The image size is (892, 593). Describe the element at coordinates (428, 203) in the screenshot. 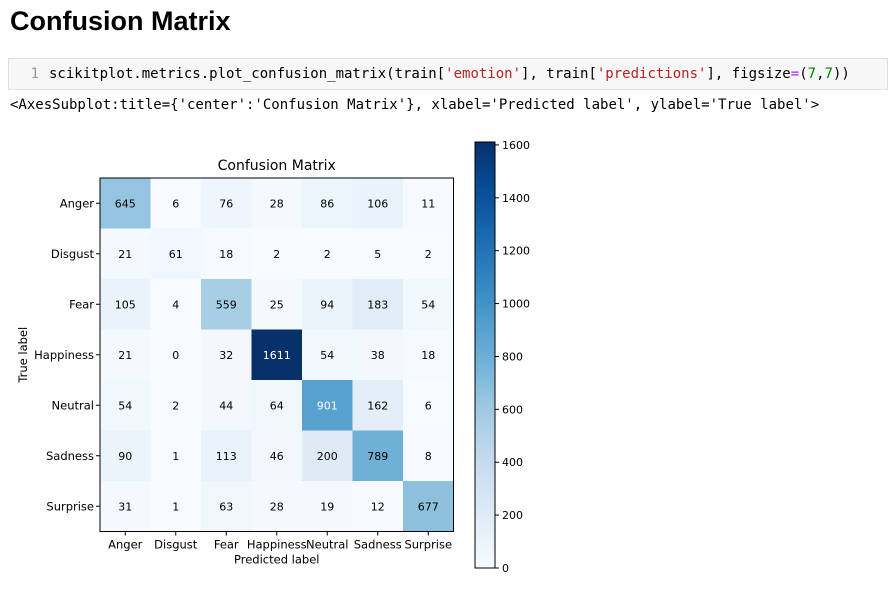

I see `cell-value-label: 11` at that location.